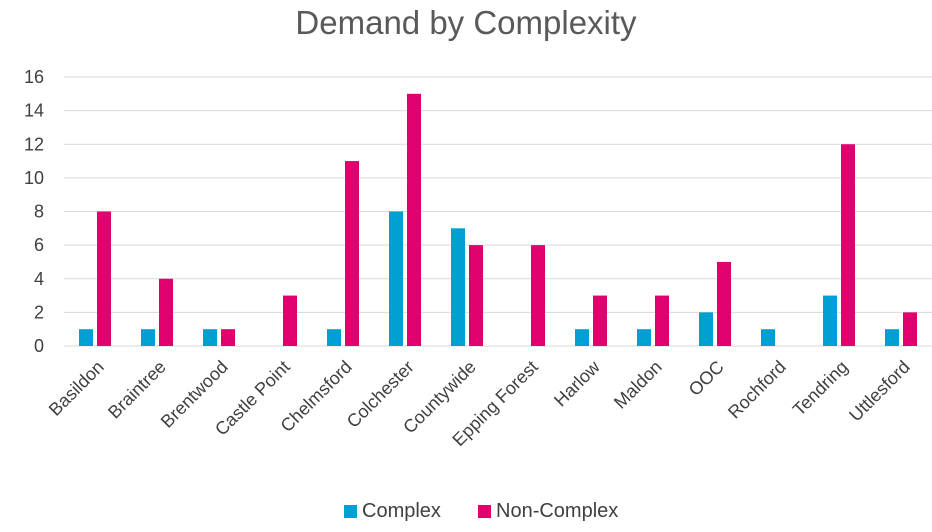 The height and width of the screenshot is (532, 932). What do you see at coordinates (600, 320) in the screenshot?
I see `bar-non-complex-harlow` at bounding box center [600, 320].